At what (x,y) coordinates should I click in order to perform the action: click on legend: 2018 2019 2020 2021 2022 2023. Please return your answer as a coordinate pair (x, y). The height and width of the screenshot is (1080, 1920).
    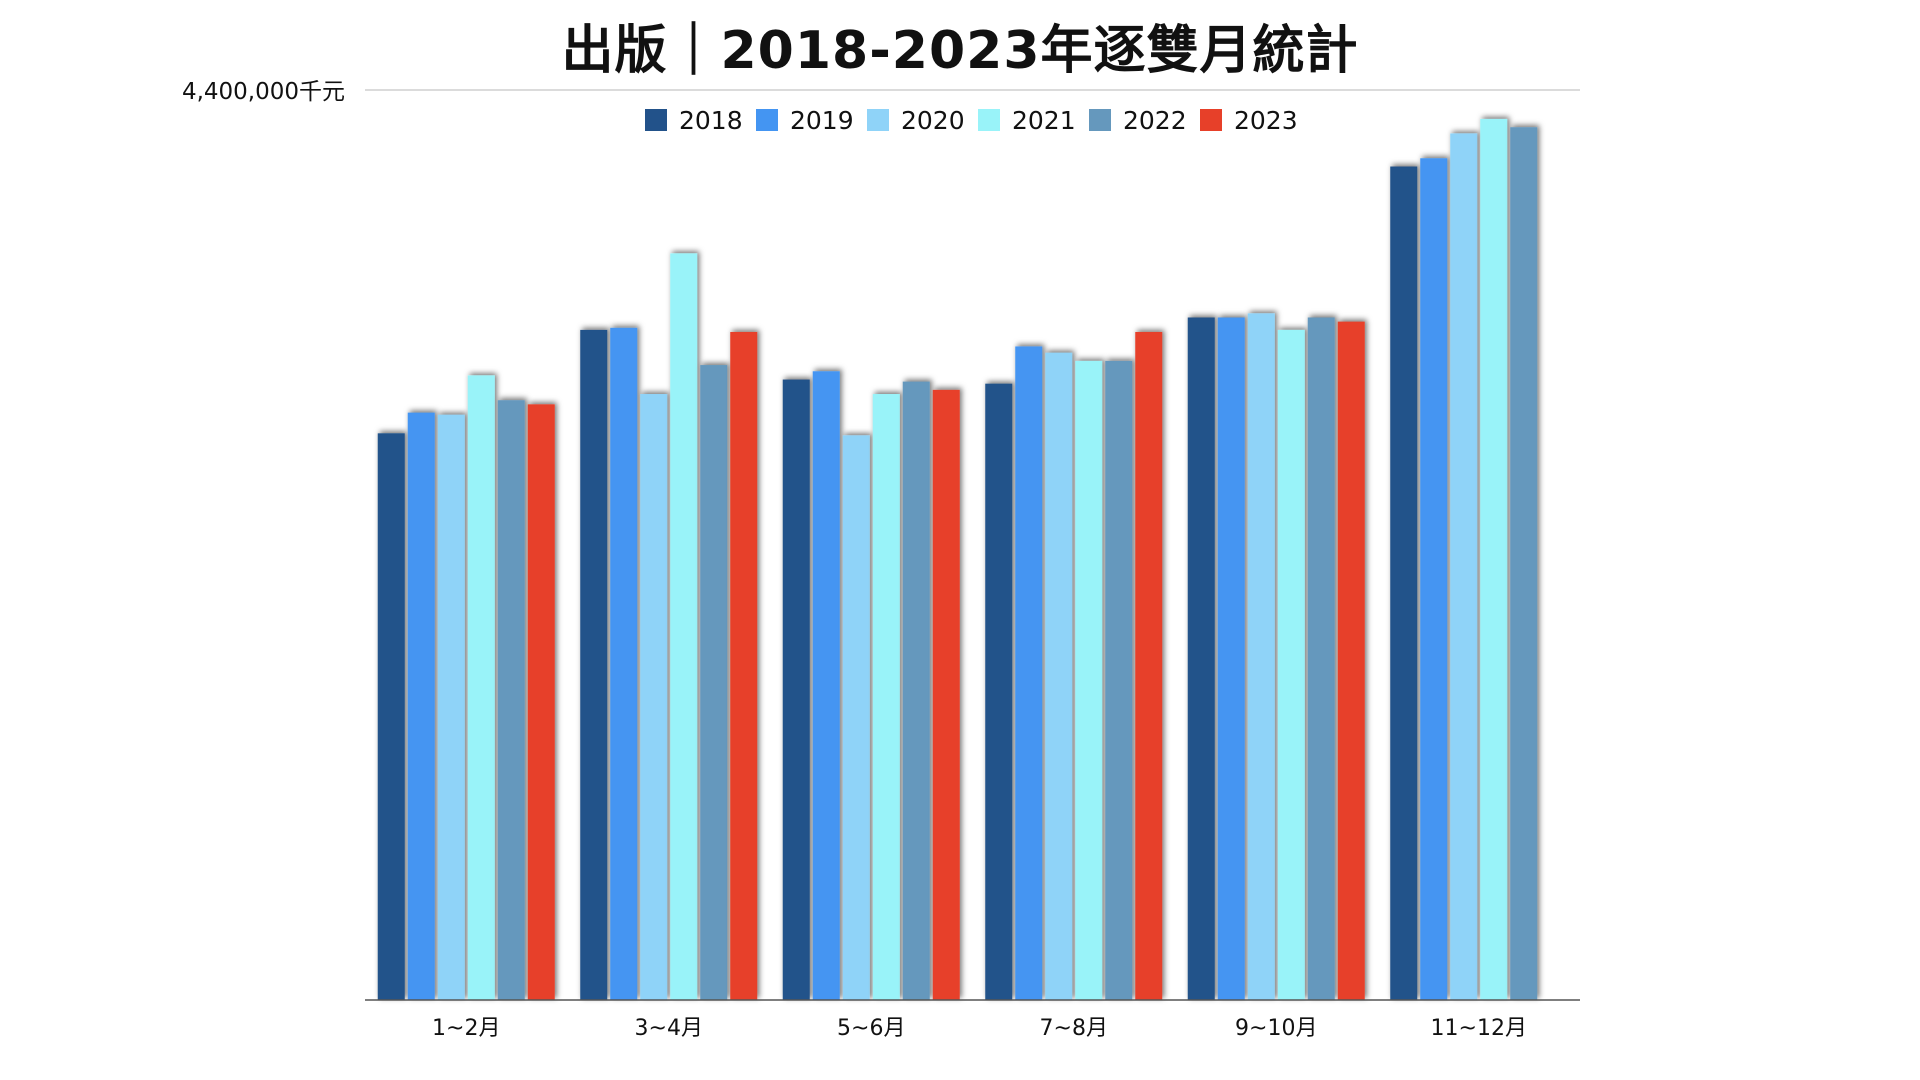
    Looking at the image, I should click on (971, 120).